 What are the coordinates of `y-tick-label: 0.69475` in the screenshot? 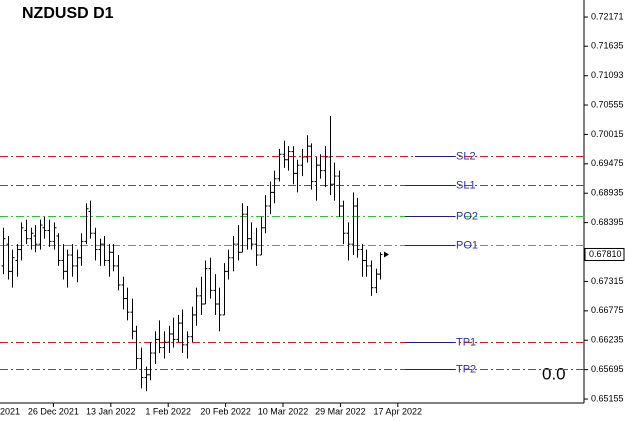 It's located at (607, 163).